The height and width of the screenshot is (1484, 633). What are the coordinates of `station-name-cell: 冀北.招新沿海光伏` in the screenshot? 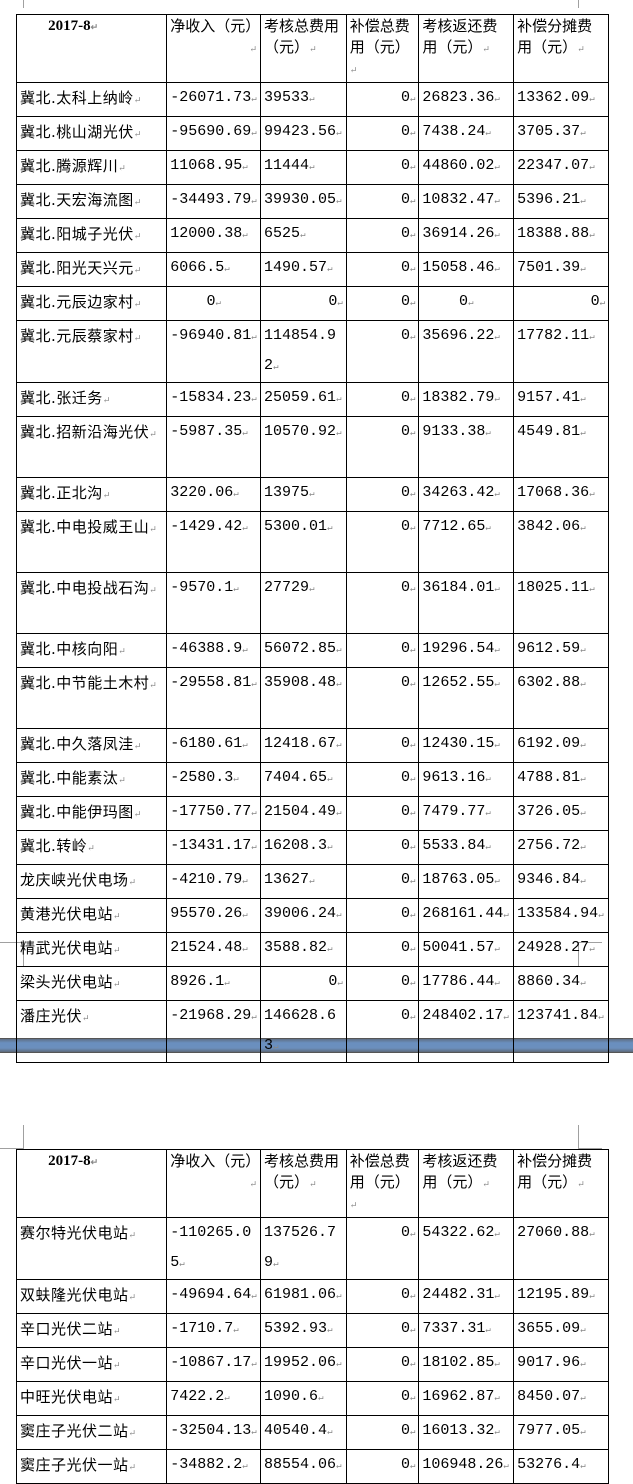 It's located at (91, 447).